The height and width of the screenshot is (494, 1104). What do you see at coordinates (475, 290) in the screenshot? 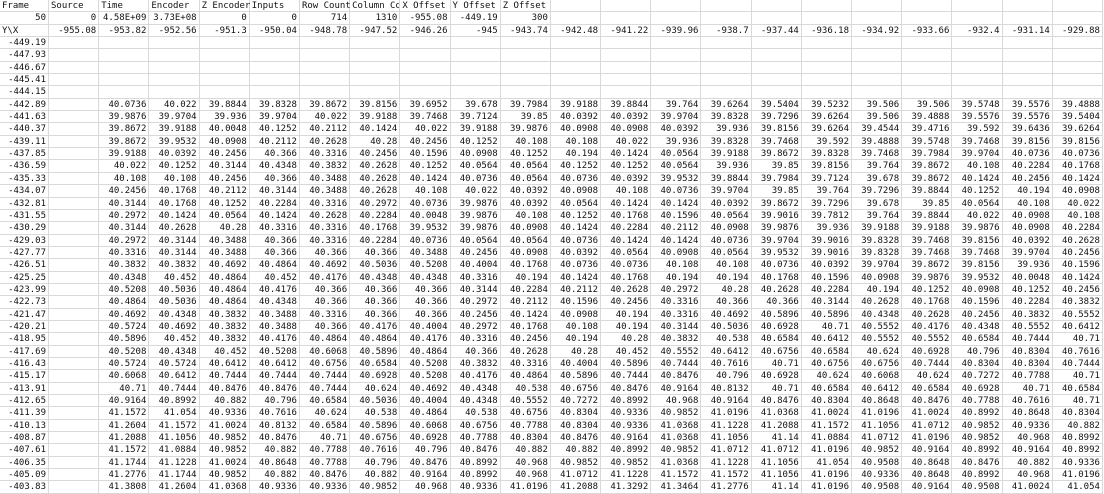
I see `data-cell: 40.3144` at bounding box center [475, 290].